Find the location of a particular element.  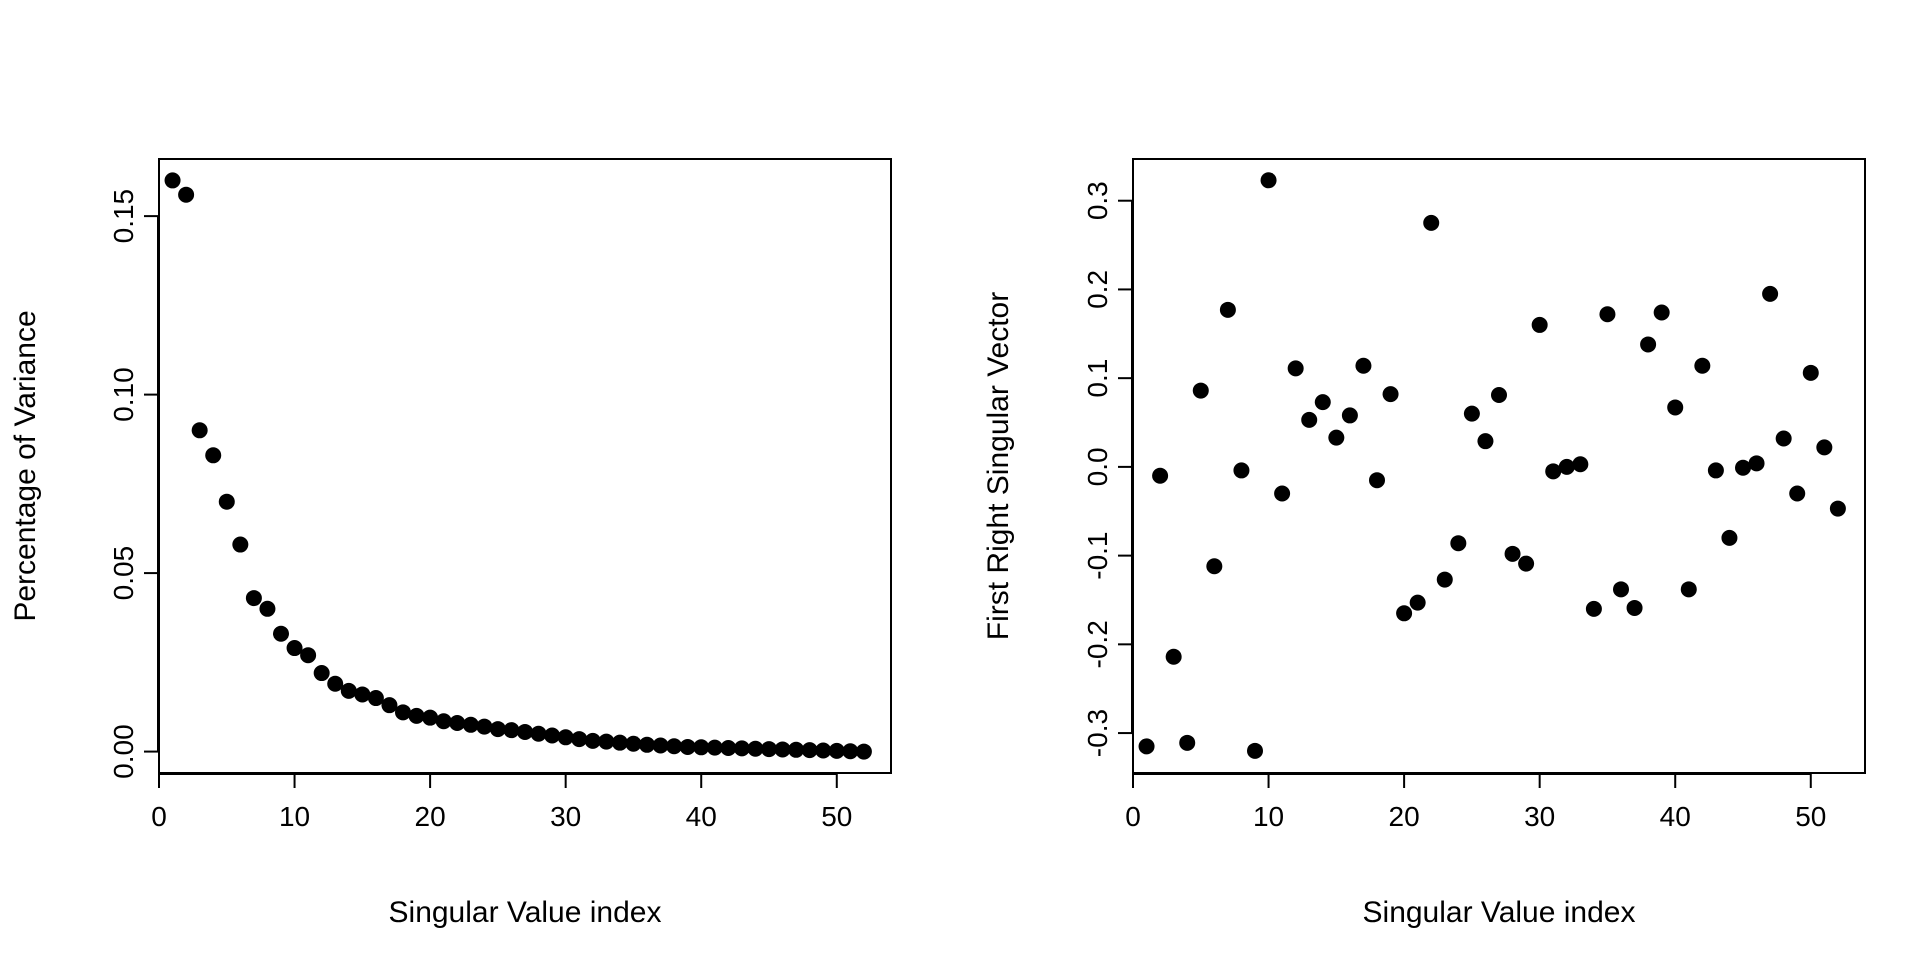

right-x-tick-label: 10 is located at coordinates (1268, 816).